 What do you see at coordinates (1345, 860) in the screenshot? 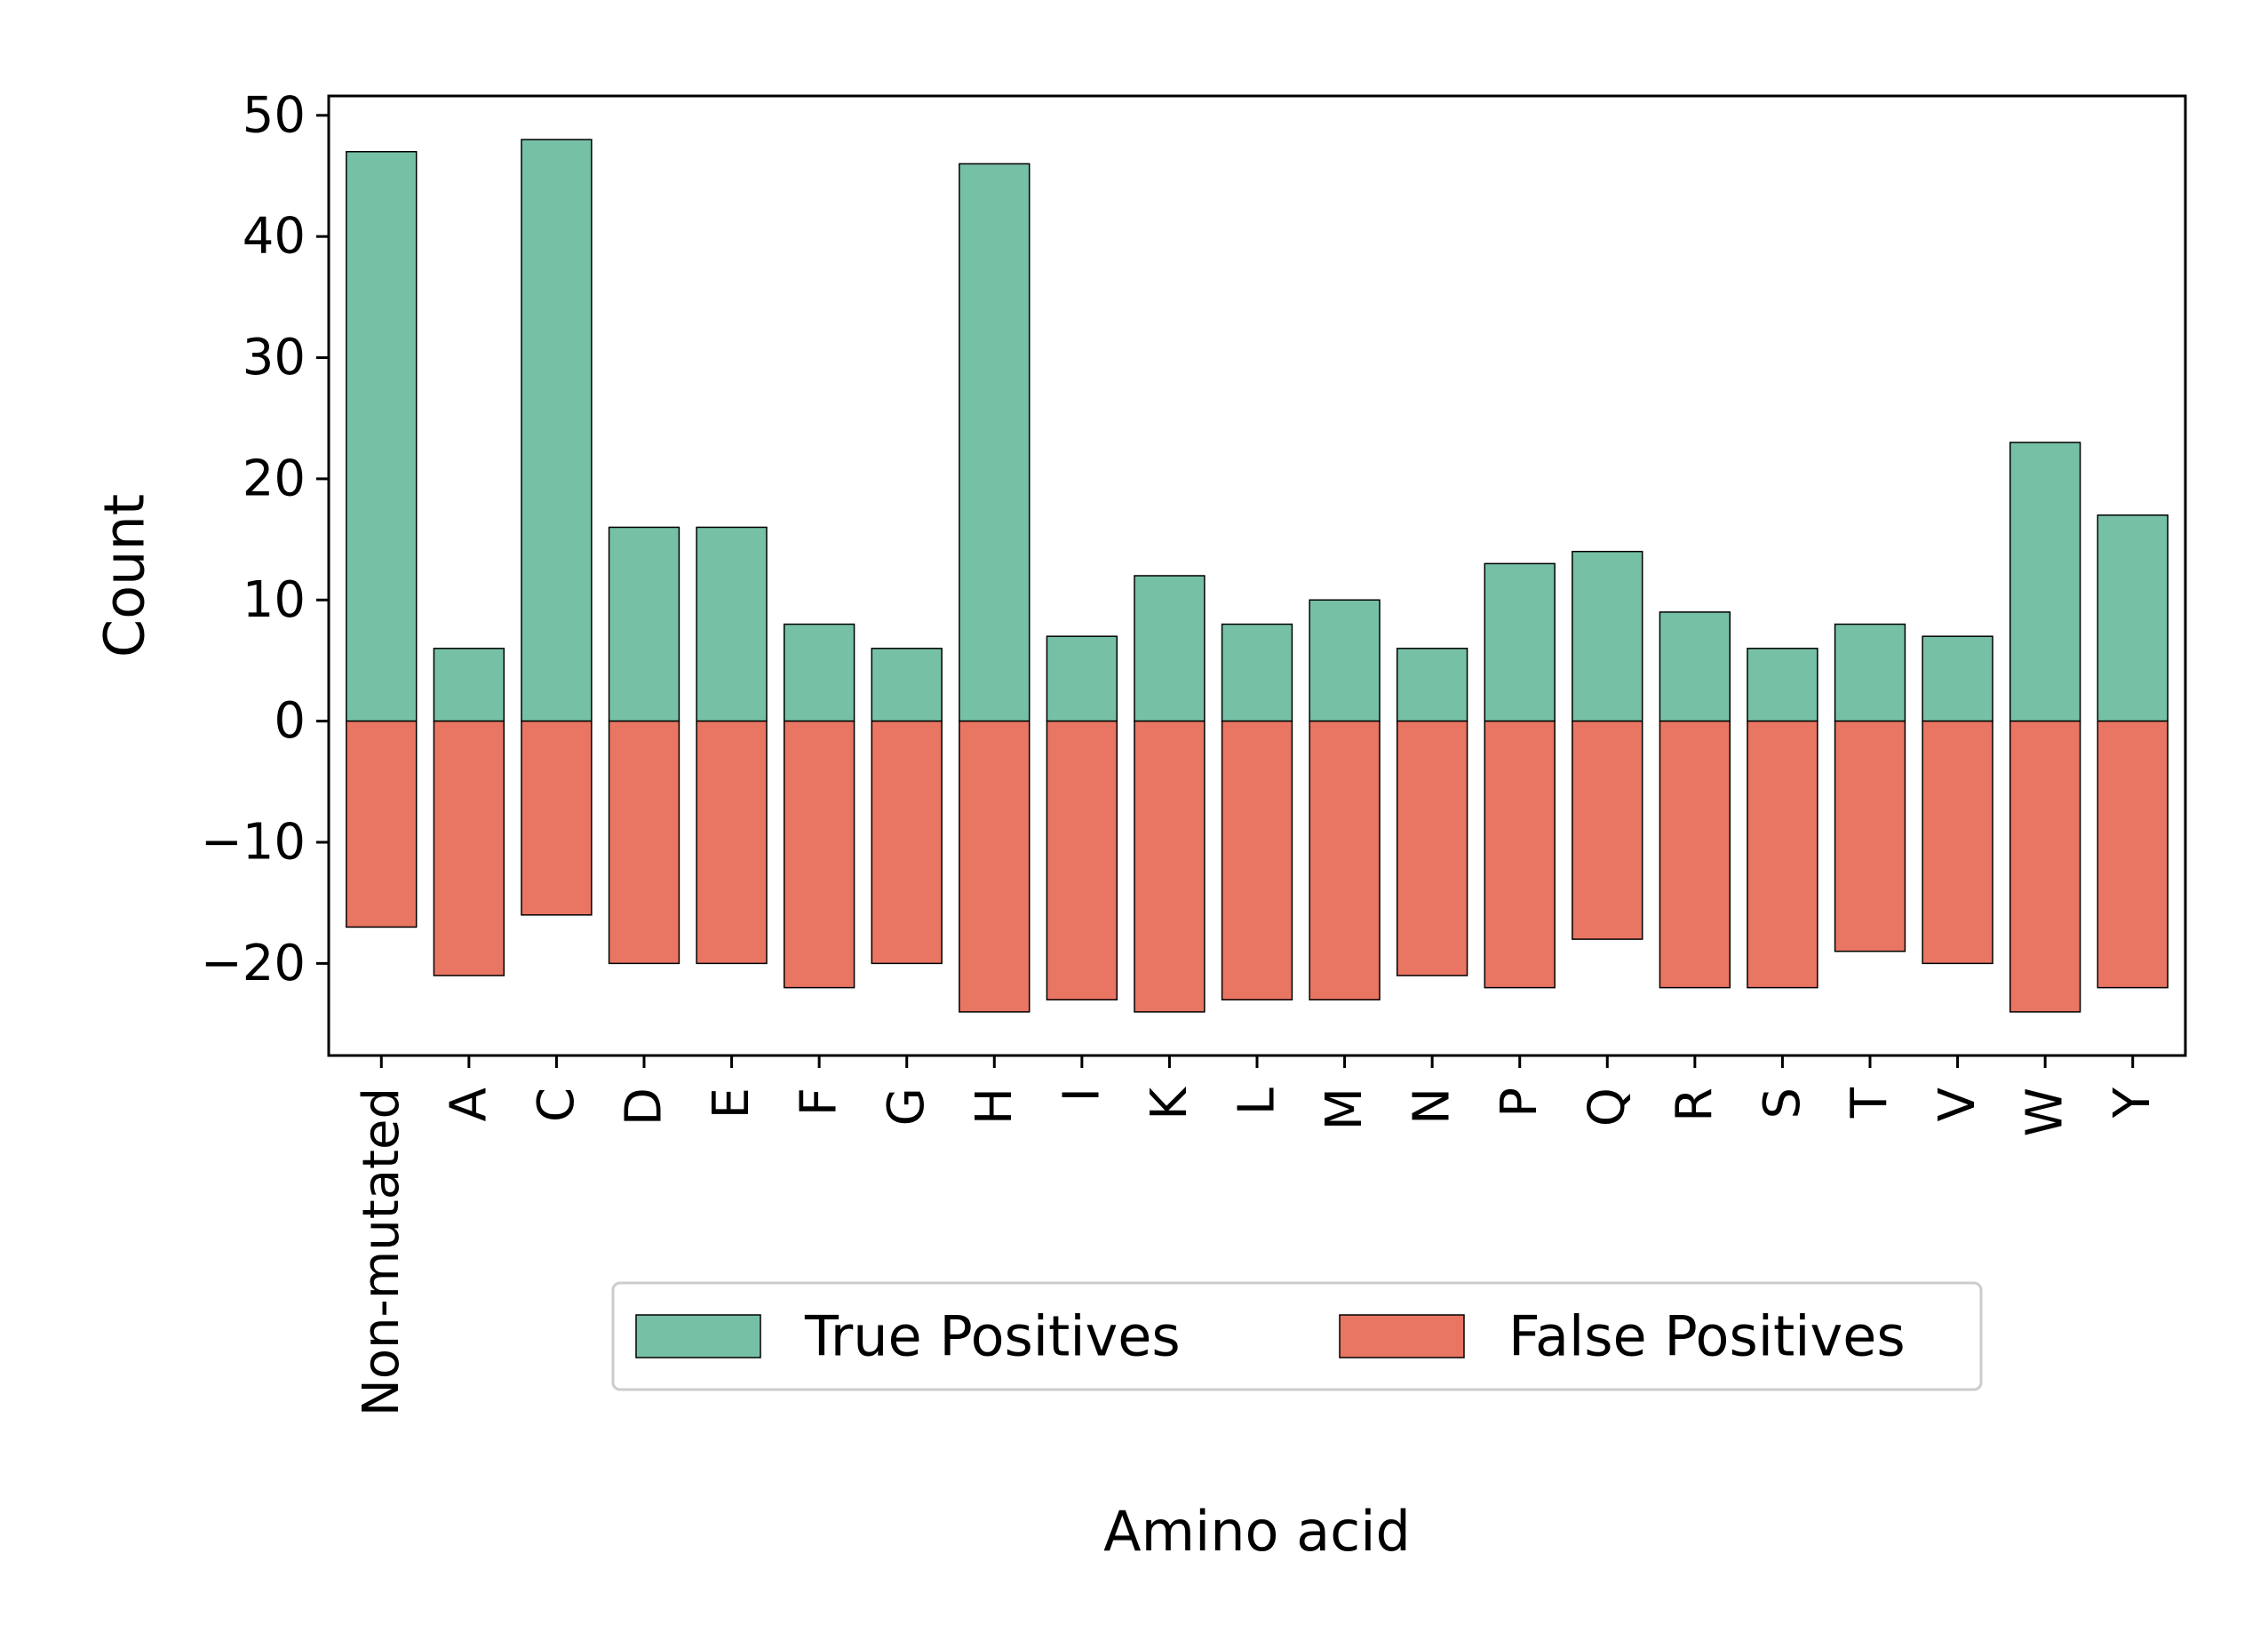
I see `bar-false-positives-m` at bounding box center [1345, 860].